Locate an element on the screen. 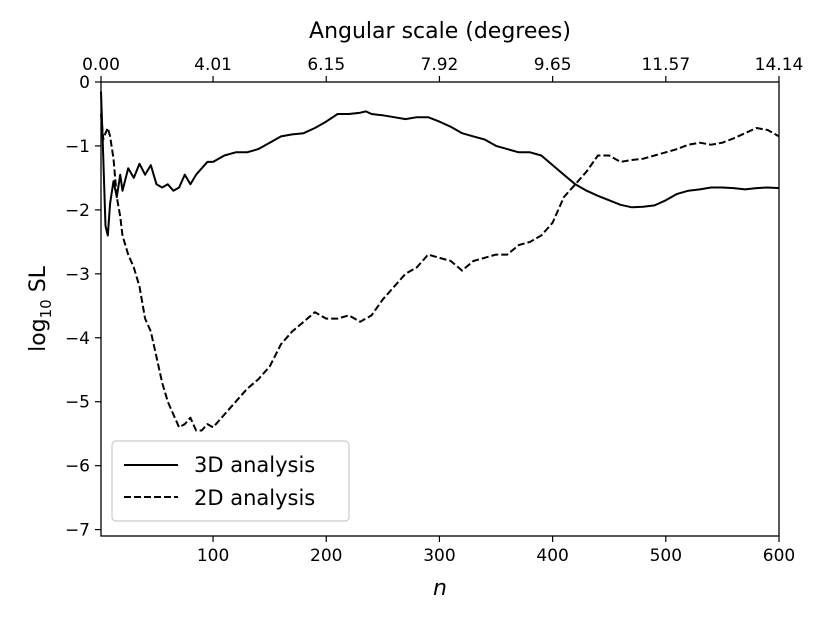 This screenshot has width=830, height=623. y-tick-label: −2 is located at coordinates (77, 211).